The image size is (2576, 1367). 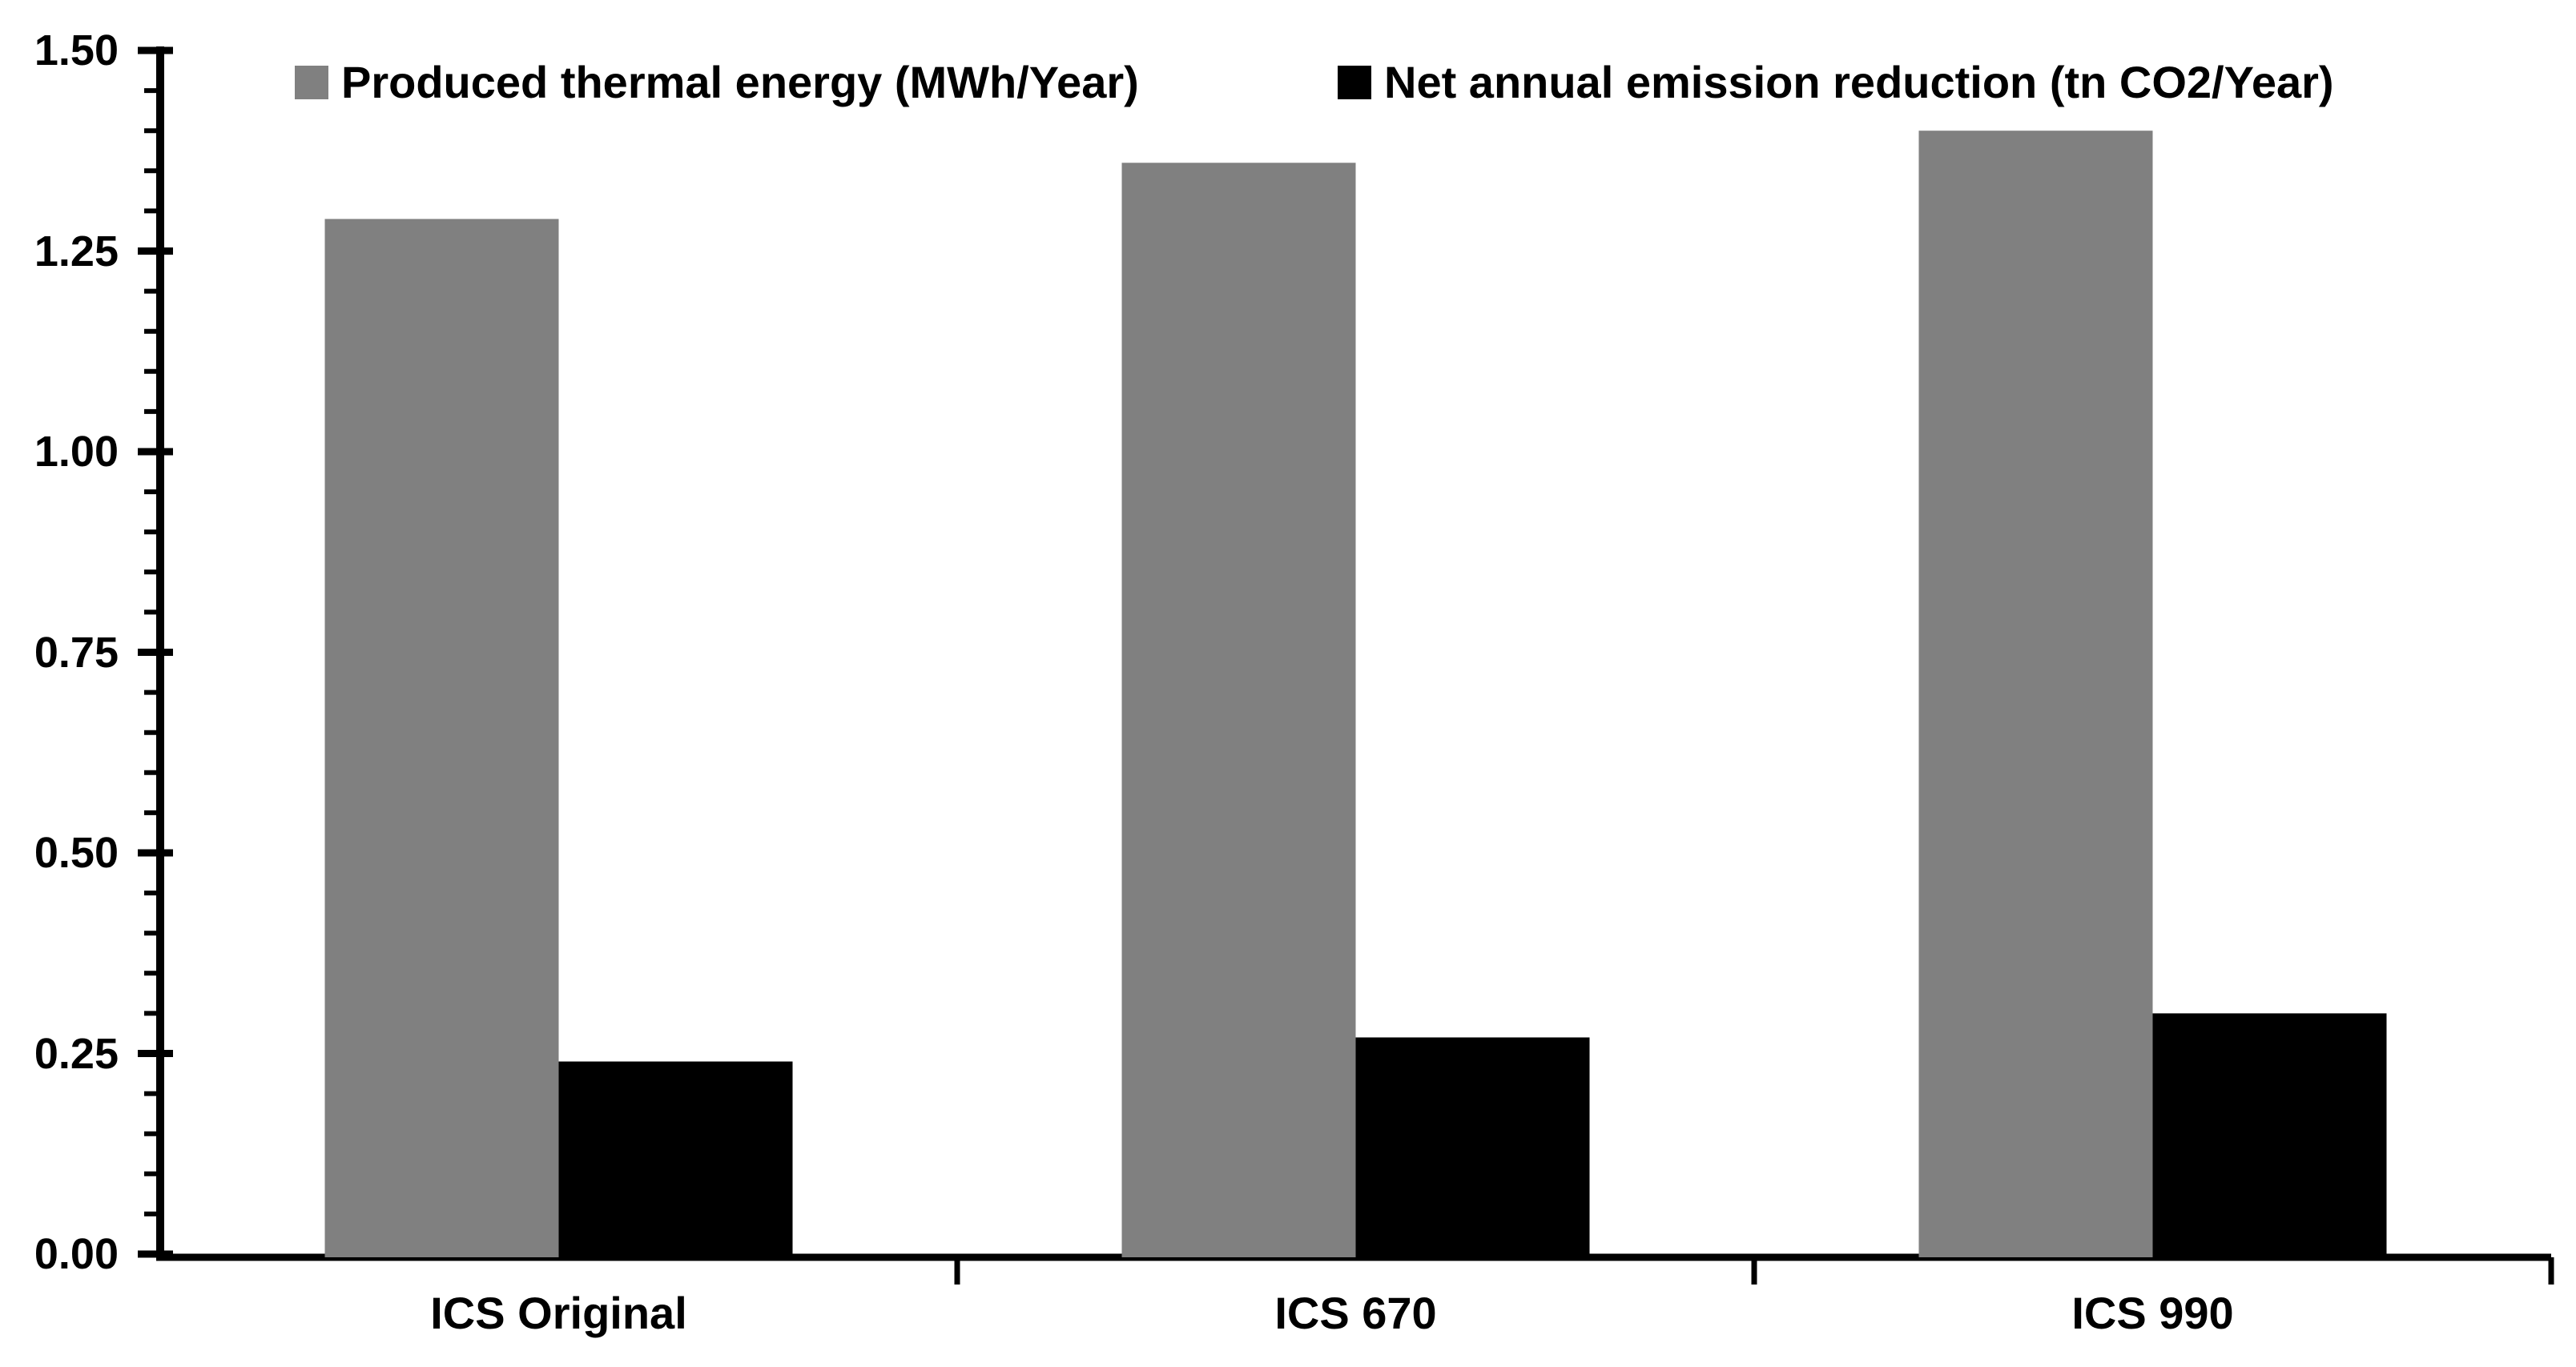 What do you see at coordinates (558, 1313) in the screenshot?
I see `category-label: ICS Original` at bounding box center [558, 1313].